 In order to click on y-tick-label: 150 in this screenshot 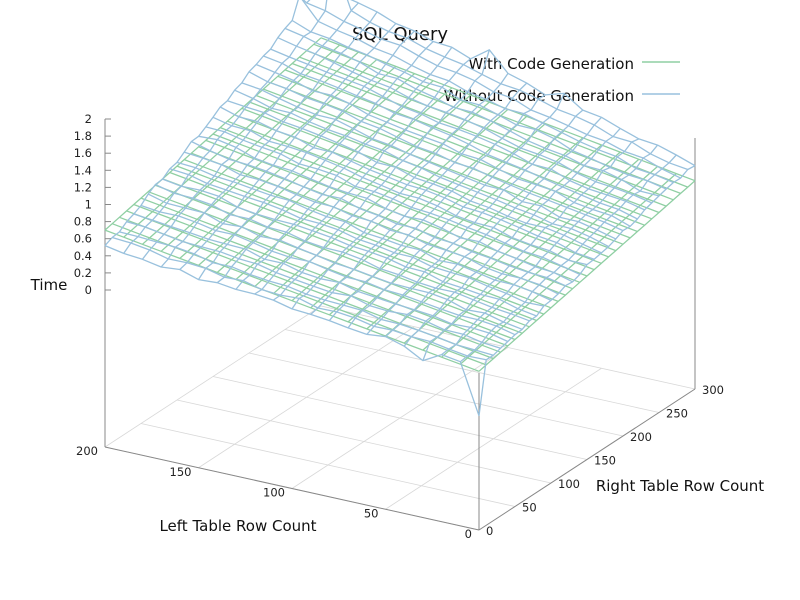, I will do `click(605, 461)`.